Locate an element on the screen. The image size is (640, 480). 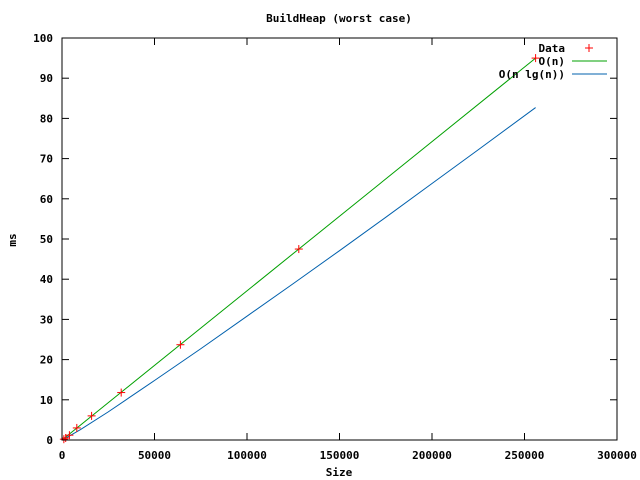
x-tick-label: 250000 is located at coordinates (525, 455).